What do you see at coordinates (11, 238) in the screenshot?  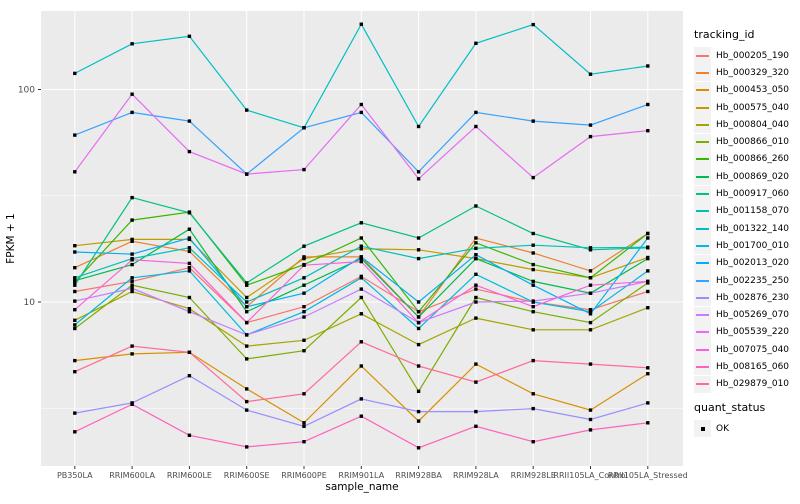 I see `y-axis-title: FPKM + 1` at bounding box center [11, 238].